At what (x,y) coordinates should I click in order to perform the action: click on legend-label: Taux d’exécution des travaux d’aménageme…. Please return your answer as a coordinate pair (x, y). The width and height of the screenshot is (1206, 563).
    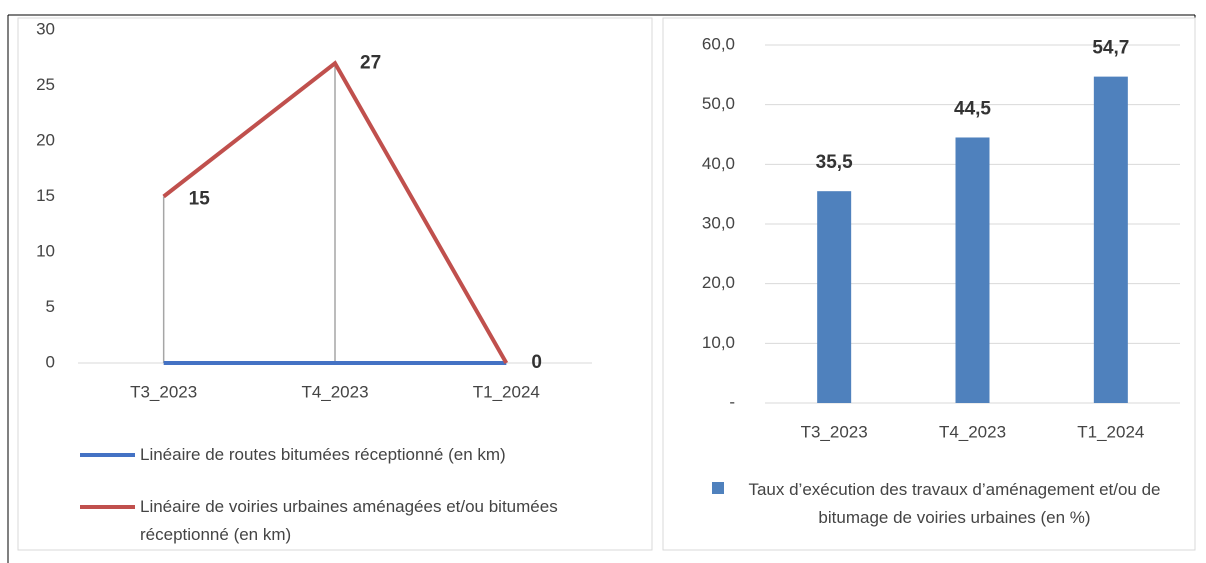
    Looking at the image, I should click on (954, 503).